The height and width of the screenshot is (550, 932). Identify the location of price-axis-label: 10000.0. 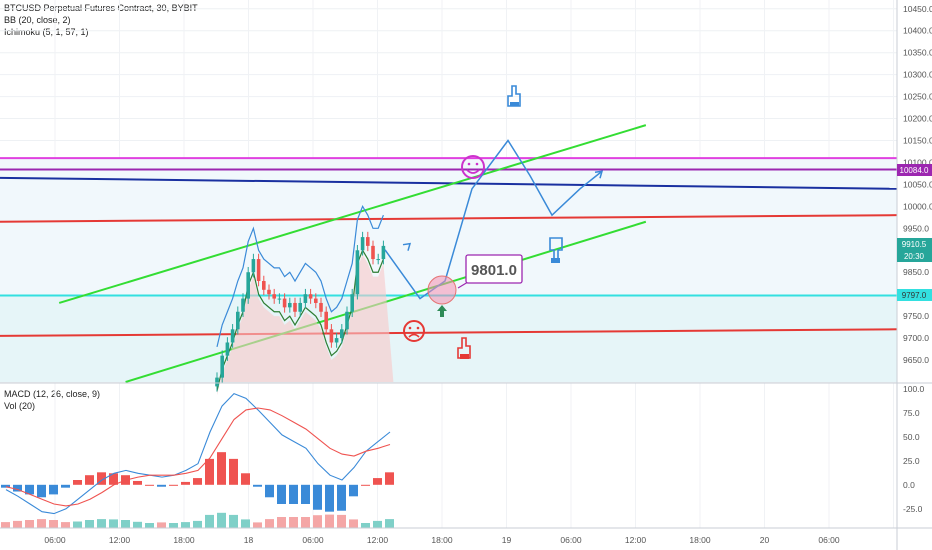
(917, 206).